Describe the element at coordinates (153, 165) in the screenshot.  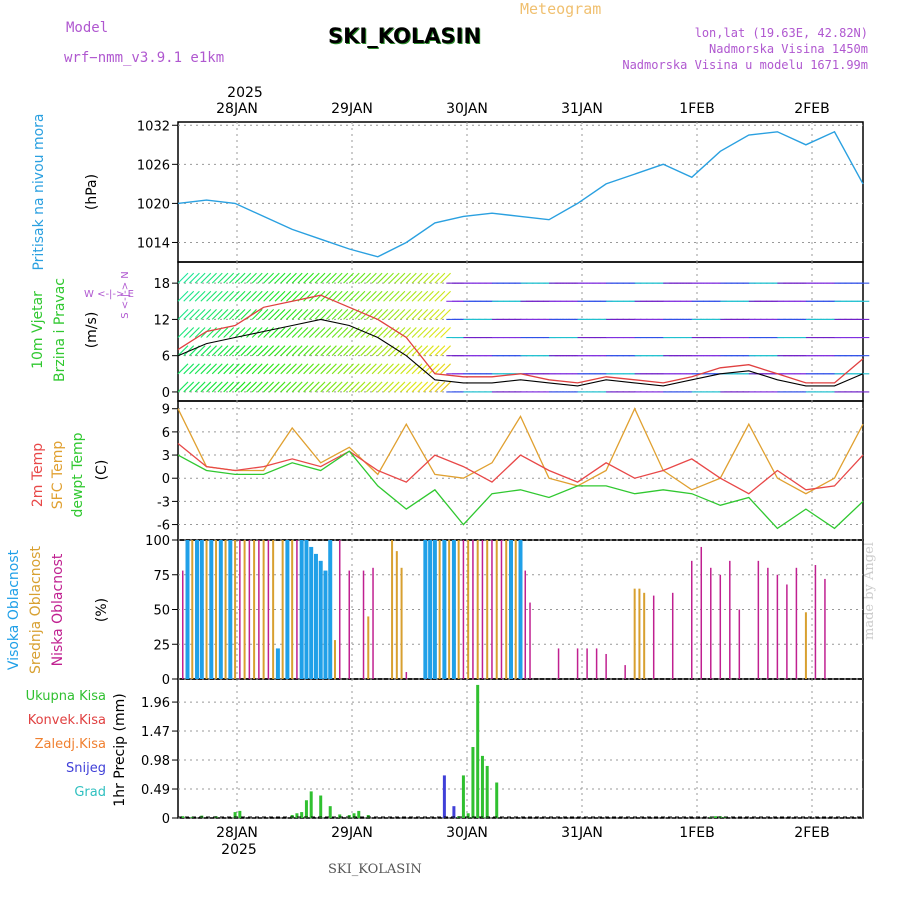
I see `pressure-ytick-label: 1026` at that location.